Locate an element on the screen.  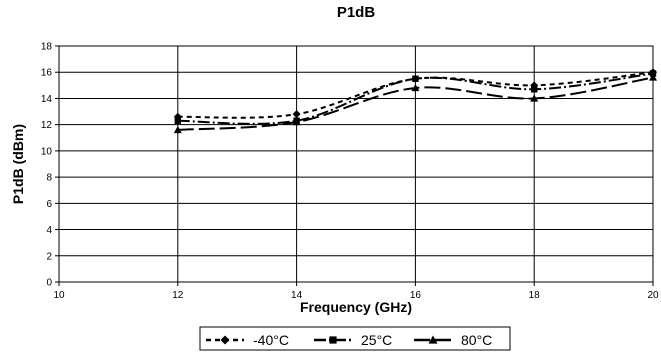
y-axis-title: P1dB (dBm) is located at coordinates (18, 164).